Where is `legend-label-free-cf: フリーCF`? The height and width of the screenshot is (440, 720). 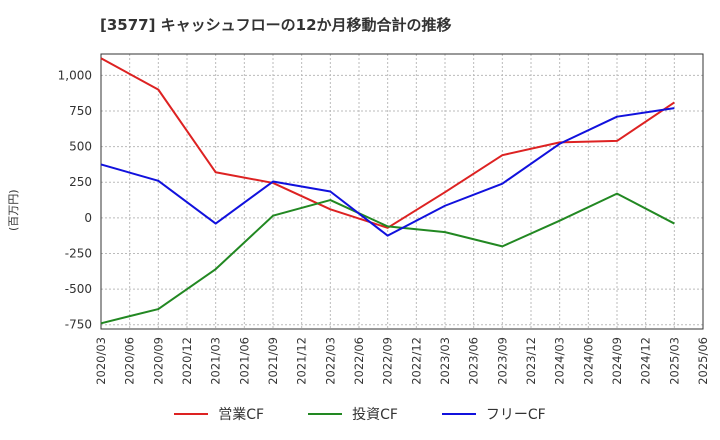
legend-label-free-cf: フリーCF is located at coordinates (515, 415).